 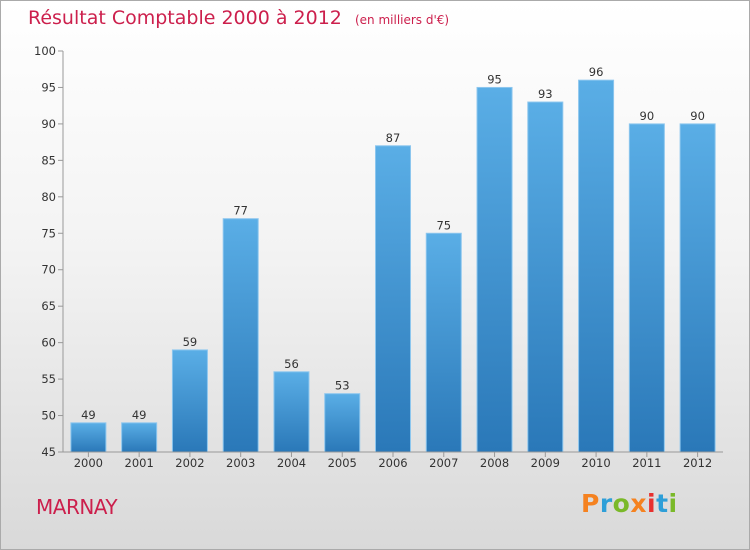 What do you see at coordinates (240, 463) in the screenshot?
I see `x-tick-label: 2003` at bounding box center [240, 463].